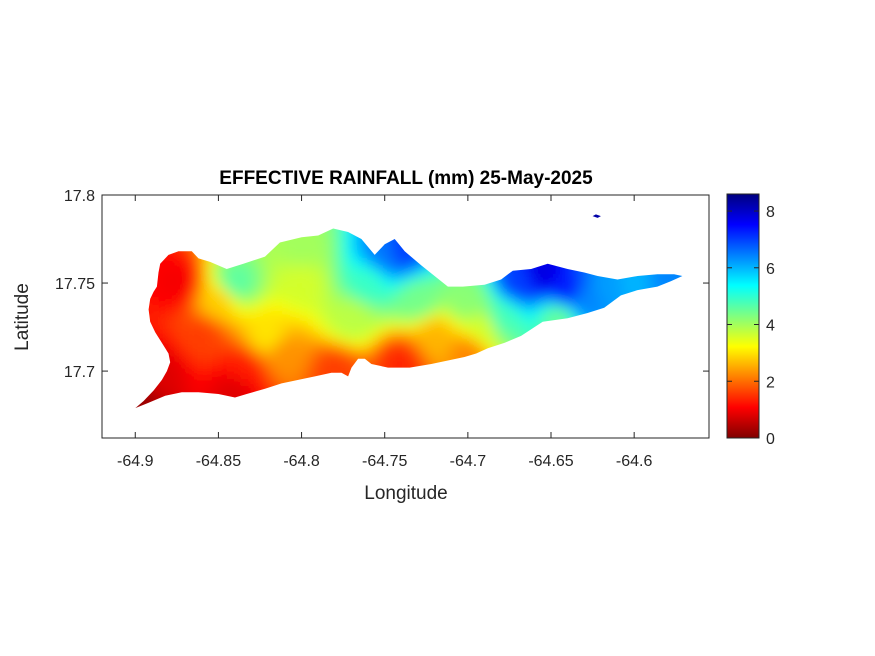  I want to click on colorbar-scale, so click(743, 316).